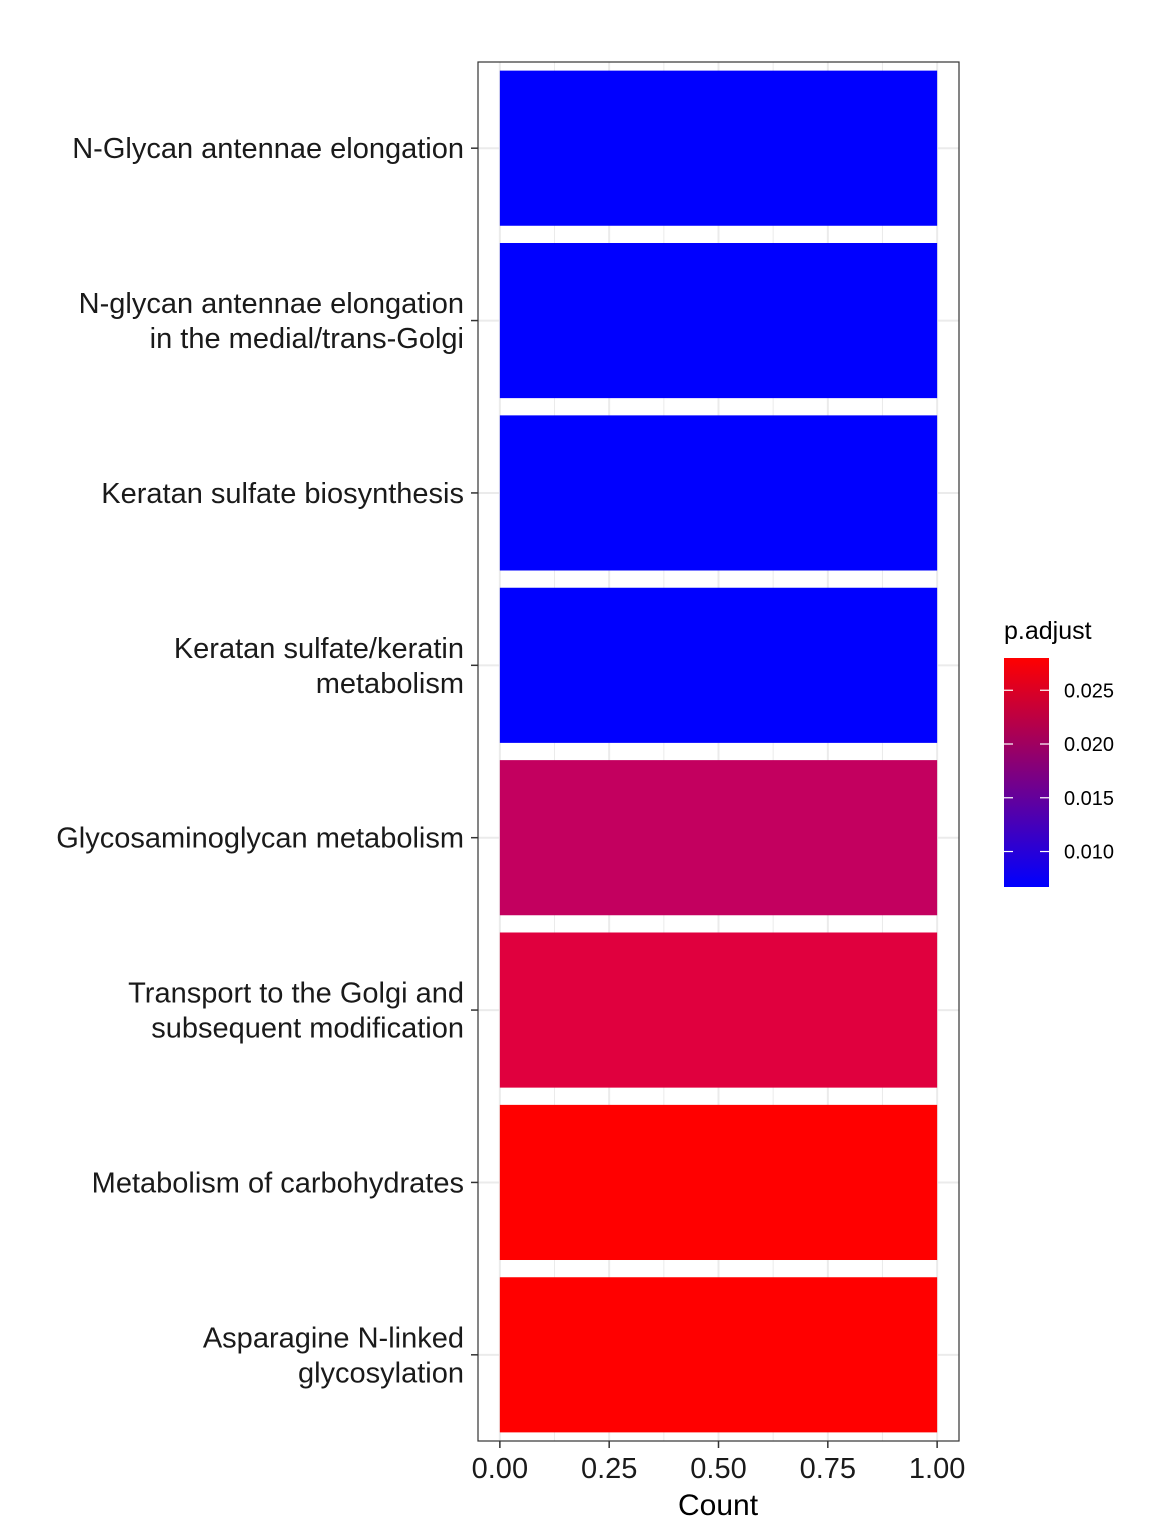  What do you see at coordinates (333, 1355) in the screenshot?
I see `y-axis-label: Asparagine N-linked glycosylation` at bounding box center [333, 1355].